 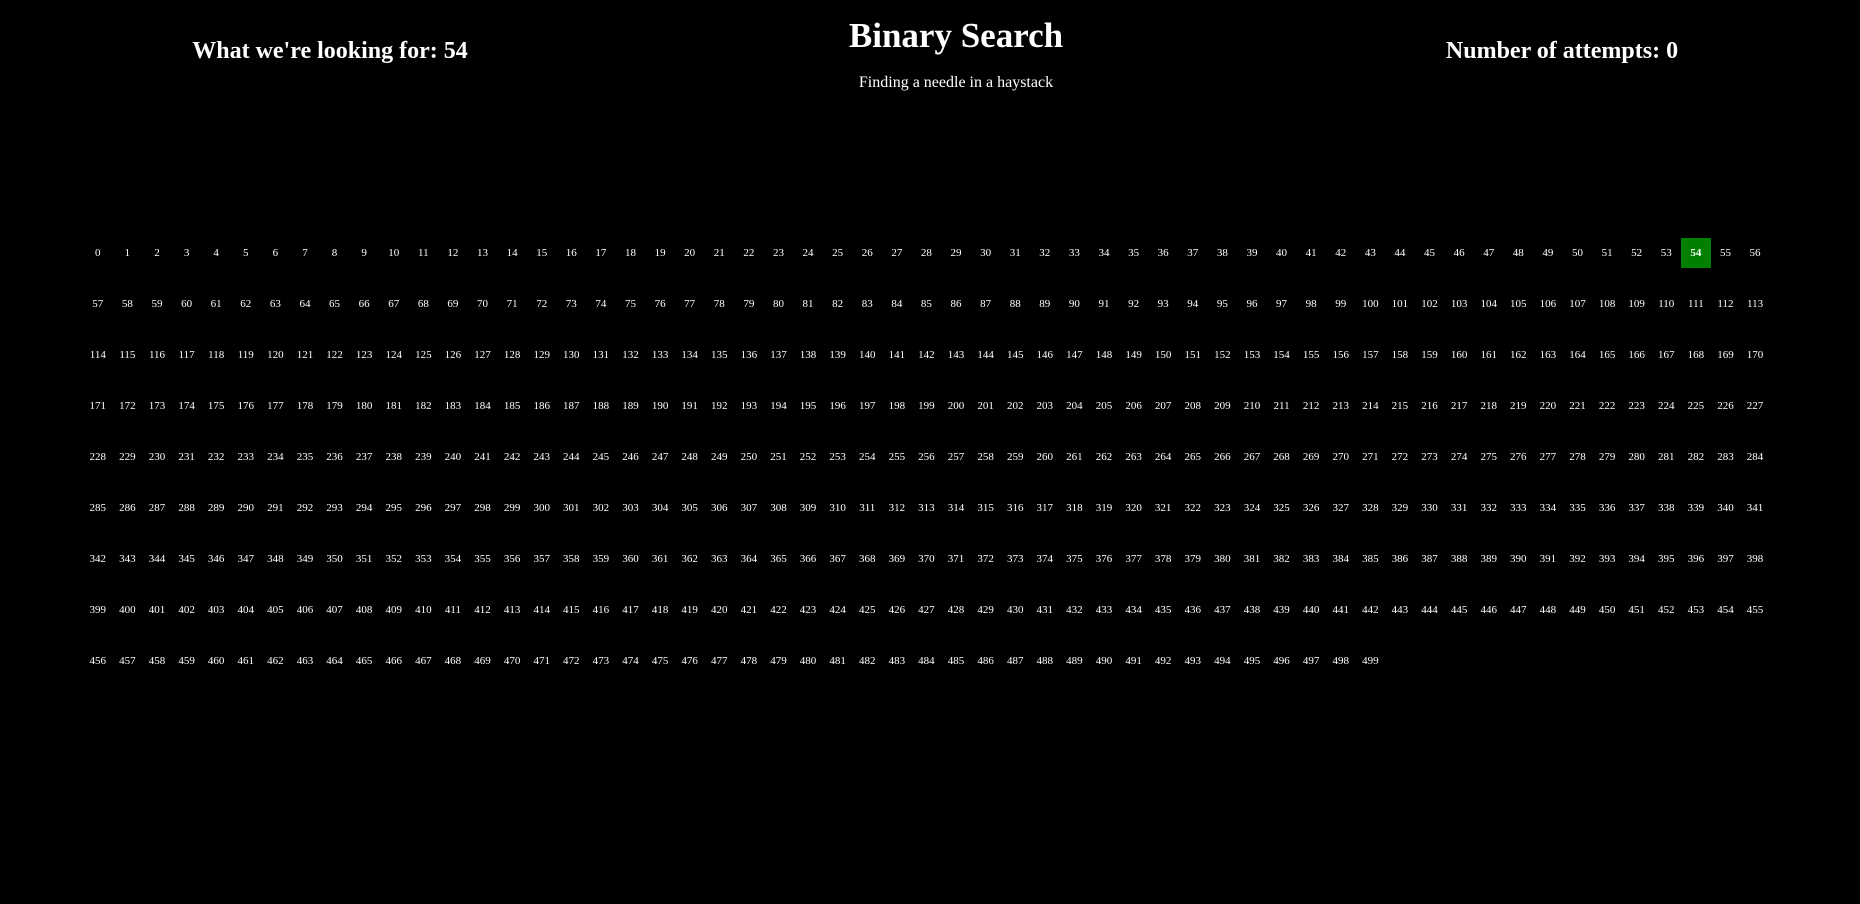 What do you see at coordinates (601, 253) in the screenshot?
I see `number-cell: 17` at bounding box center [601, 253].